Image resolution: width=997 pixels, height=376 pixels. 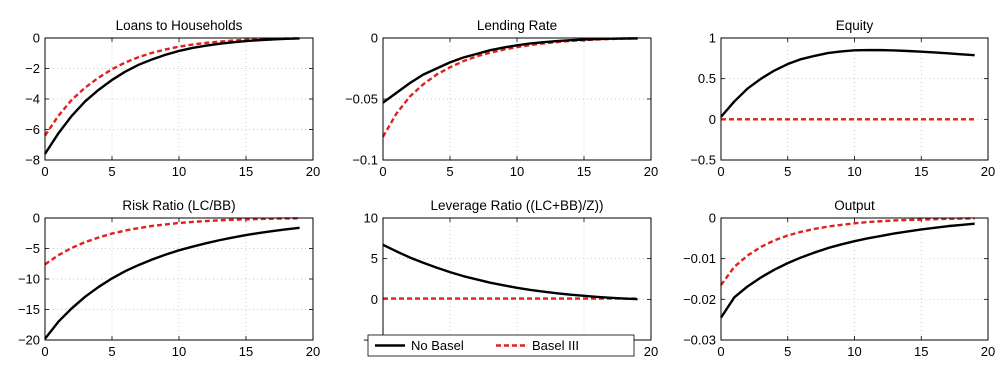 I want to click on subplot-title: Lending Rate, so click(x=517, y=25).